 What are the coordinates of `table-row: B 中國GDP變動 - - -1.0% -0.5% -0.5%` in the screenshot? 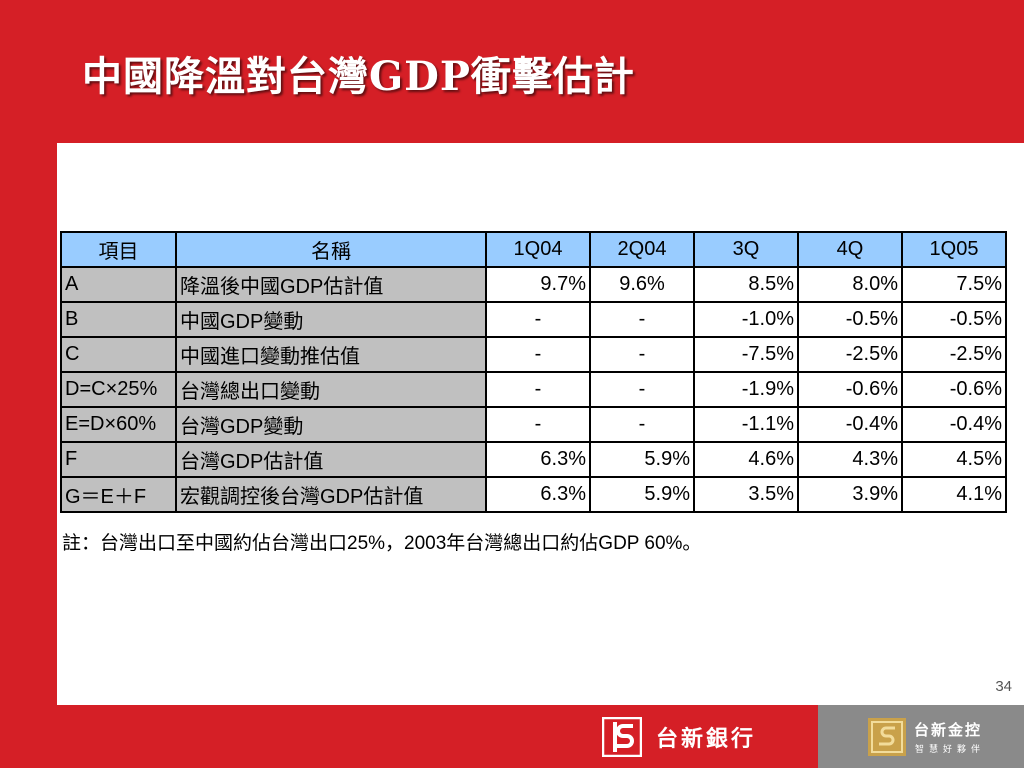 It's located at (533, 319).